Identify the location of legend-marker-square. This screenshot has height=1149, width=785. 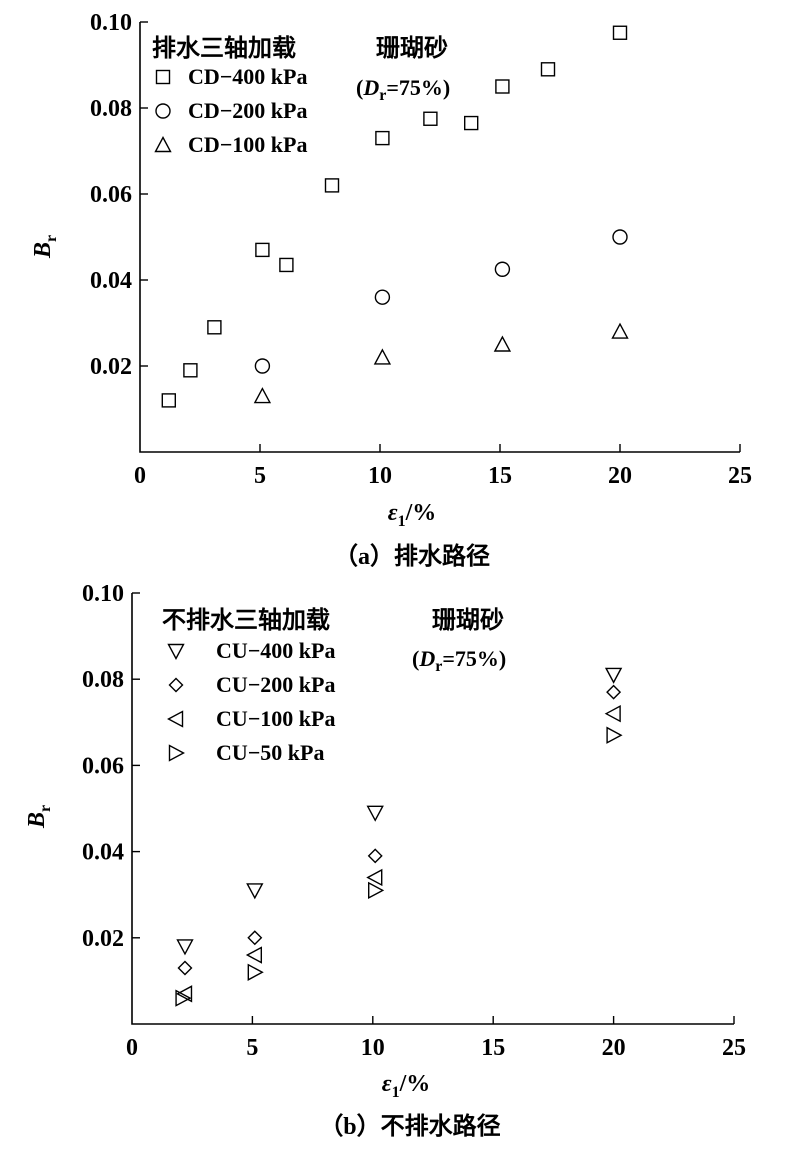
(163, 77).